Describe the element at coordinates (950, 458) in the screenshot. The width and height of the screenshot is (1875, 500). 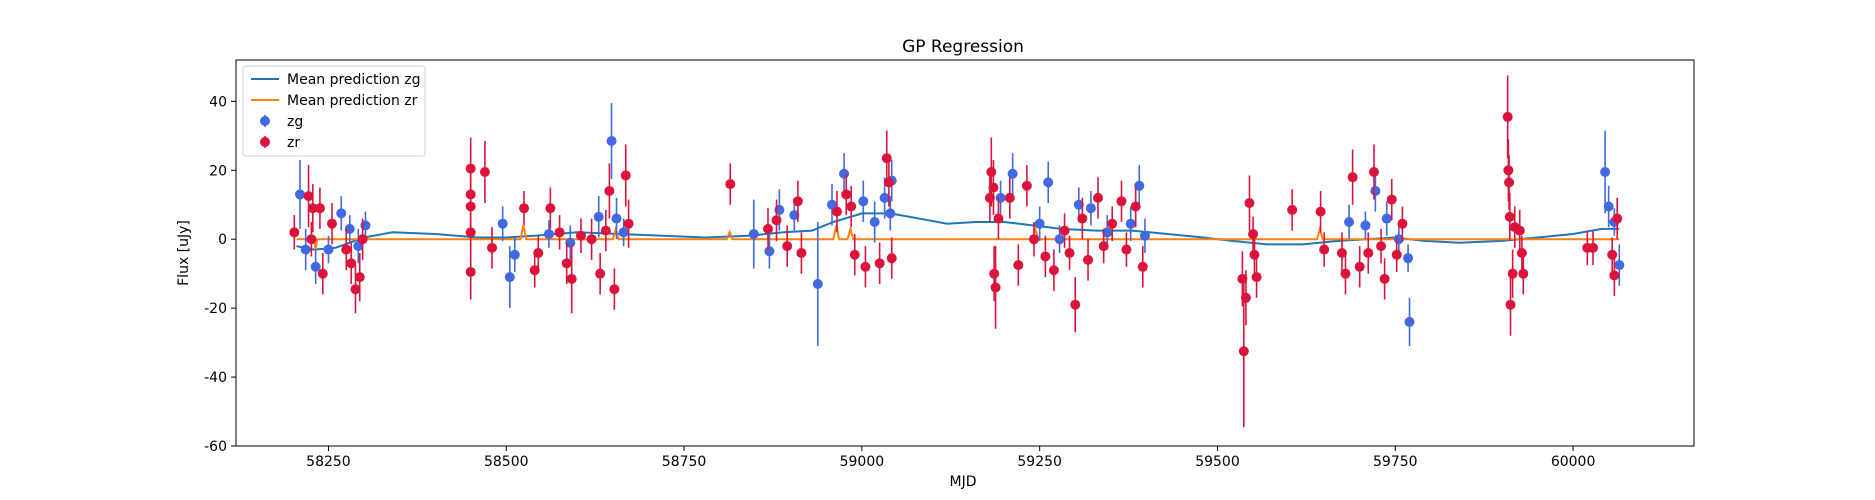
I see `x-axis: 58250 58500 58750 59000 59250 59500 59750 60000` at that location.